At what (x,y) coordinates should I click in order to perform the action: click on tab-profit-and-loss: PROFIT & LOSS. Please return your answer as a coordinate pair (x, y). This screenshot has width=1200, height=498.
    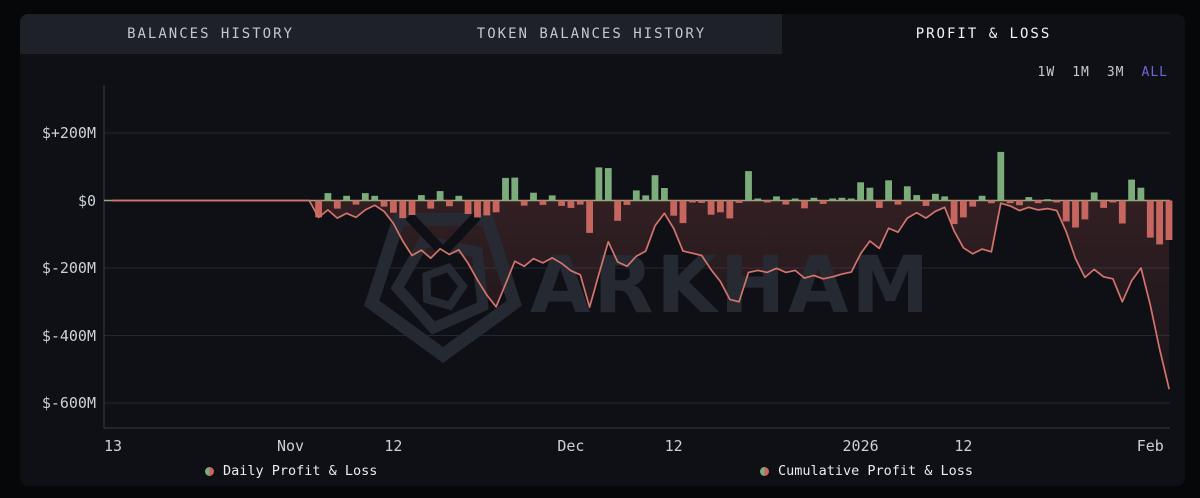
    Looking at the image, I should click on (983, 34).